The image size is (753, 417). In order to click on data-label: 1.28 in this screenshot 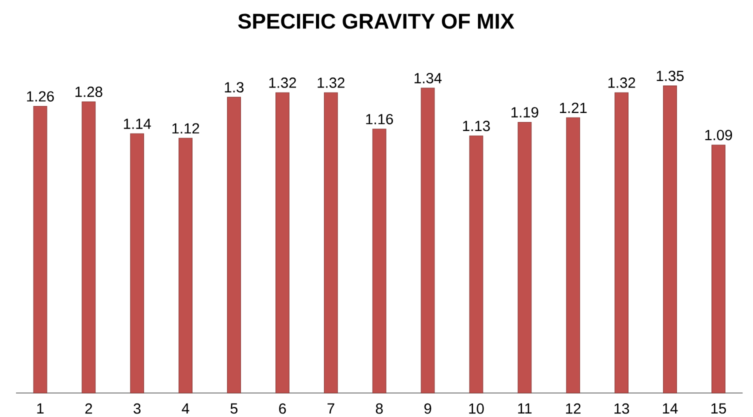, I will do `click(89, 92)`.